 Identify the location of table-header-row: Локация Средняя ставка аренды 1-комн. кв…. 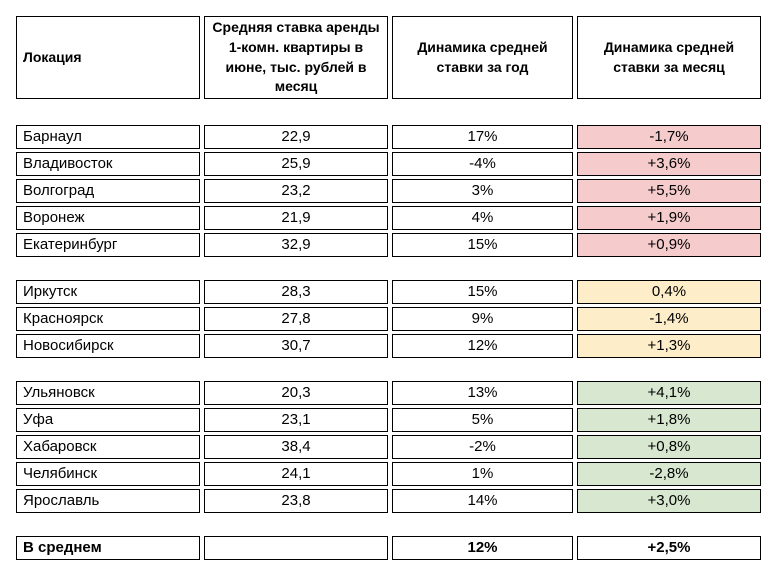
(400, 57).